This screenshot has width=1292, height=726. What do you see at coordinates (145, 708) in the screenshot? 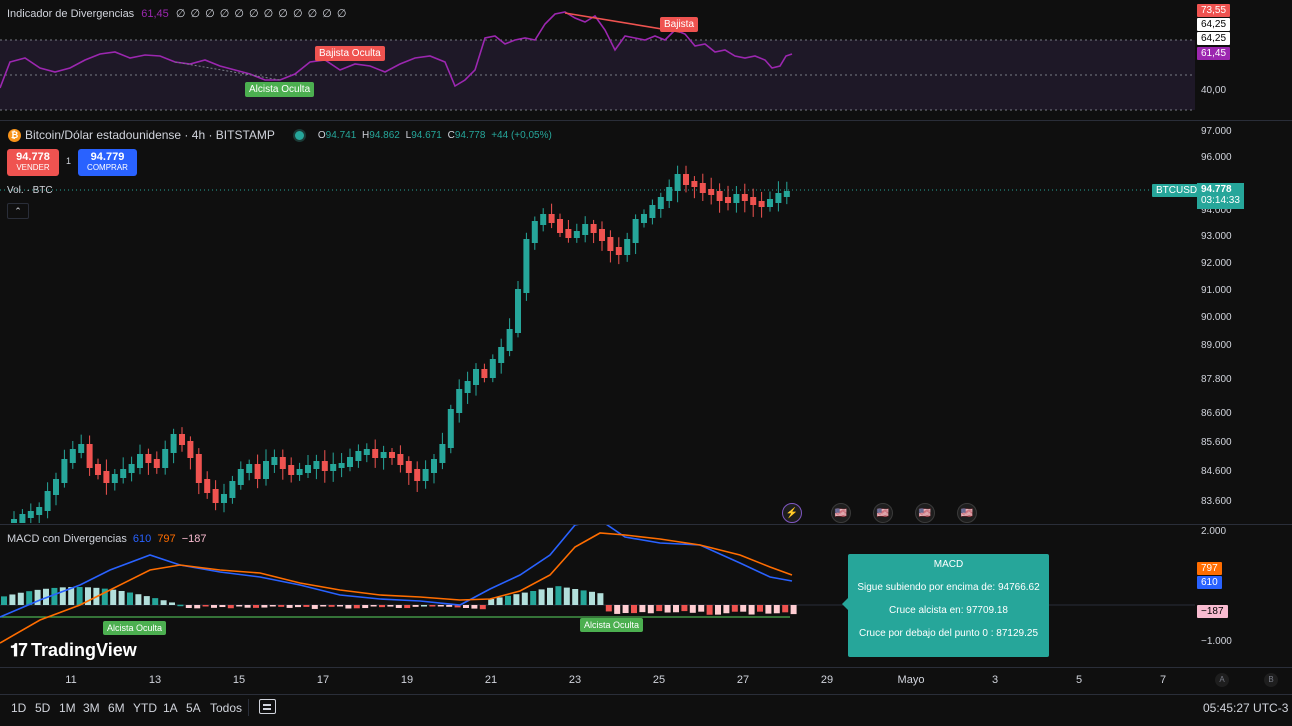
I see `timeframe-ytd: YTD` at bounding box center [145, 708].